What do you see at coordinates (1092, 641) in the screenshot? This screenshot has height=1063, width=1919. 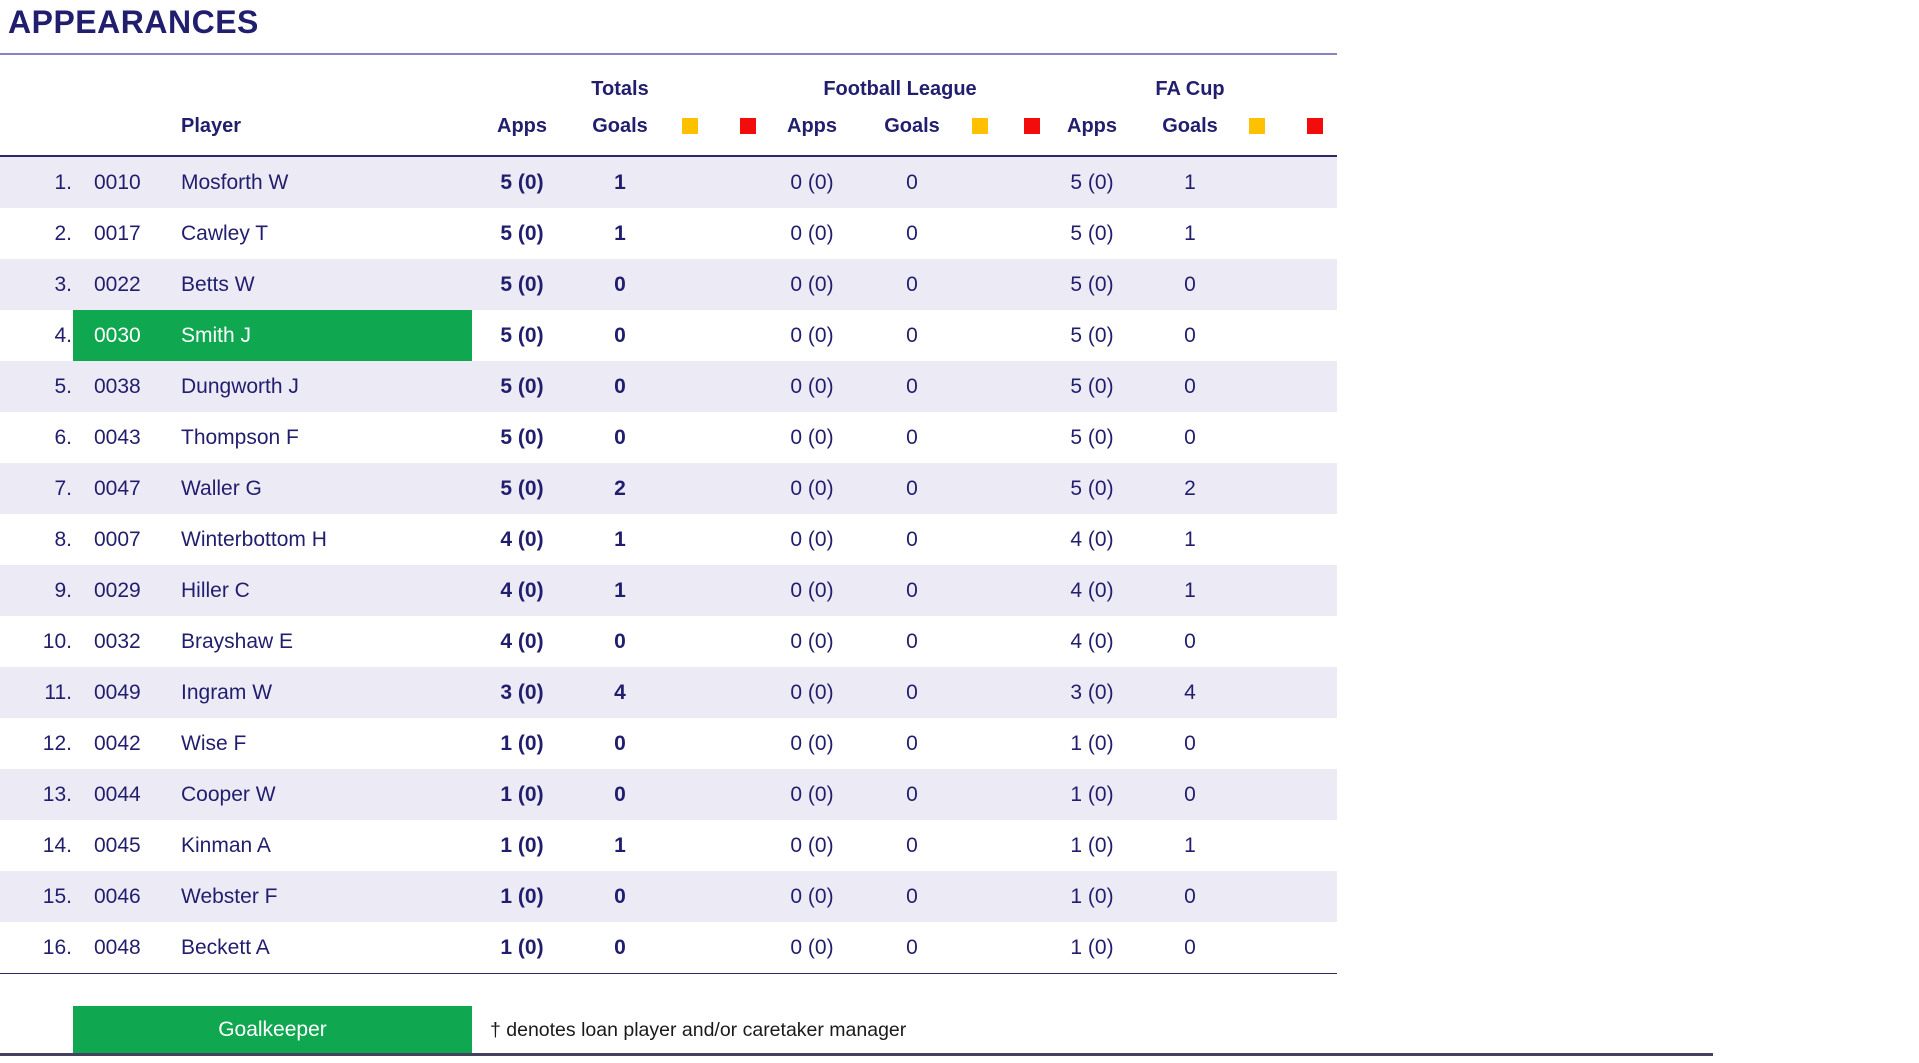 I see `facup-apps-cell: 4 (0)` at bounding box center [1092, 641].